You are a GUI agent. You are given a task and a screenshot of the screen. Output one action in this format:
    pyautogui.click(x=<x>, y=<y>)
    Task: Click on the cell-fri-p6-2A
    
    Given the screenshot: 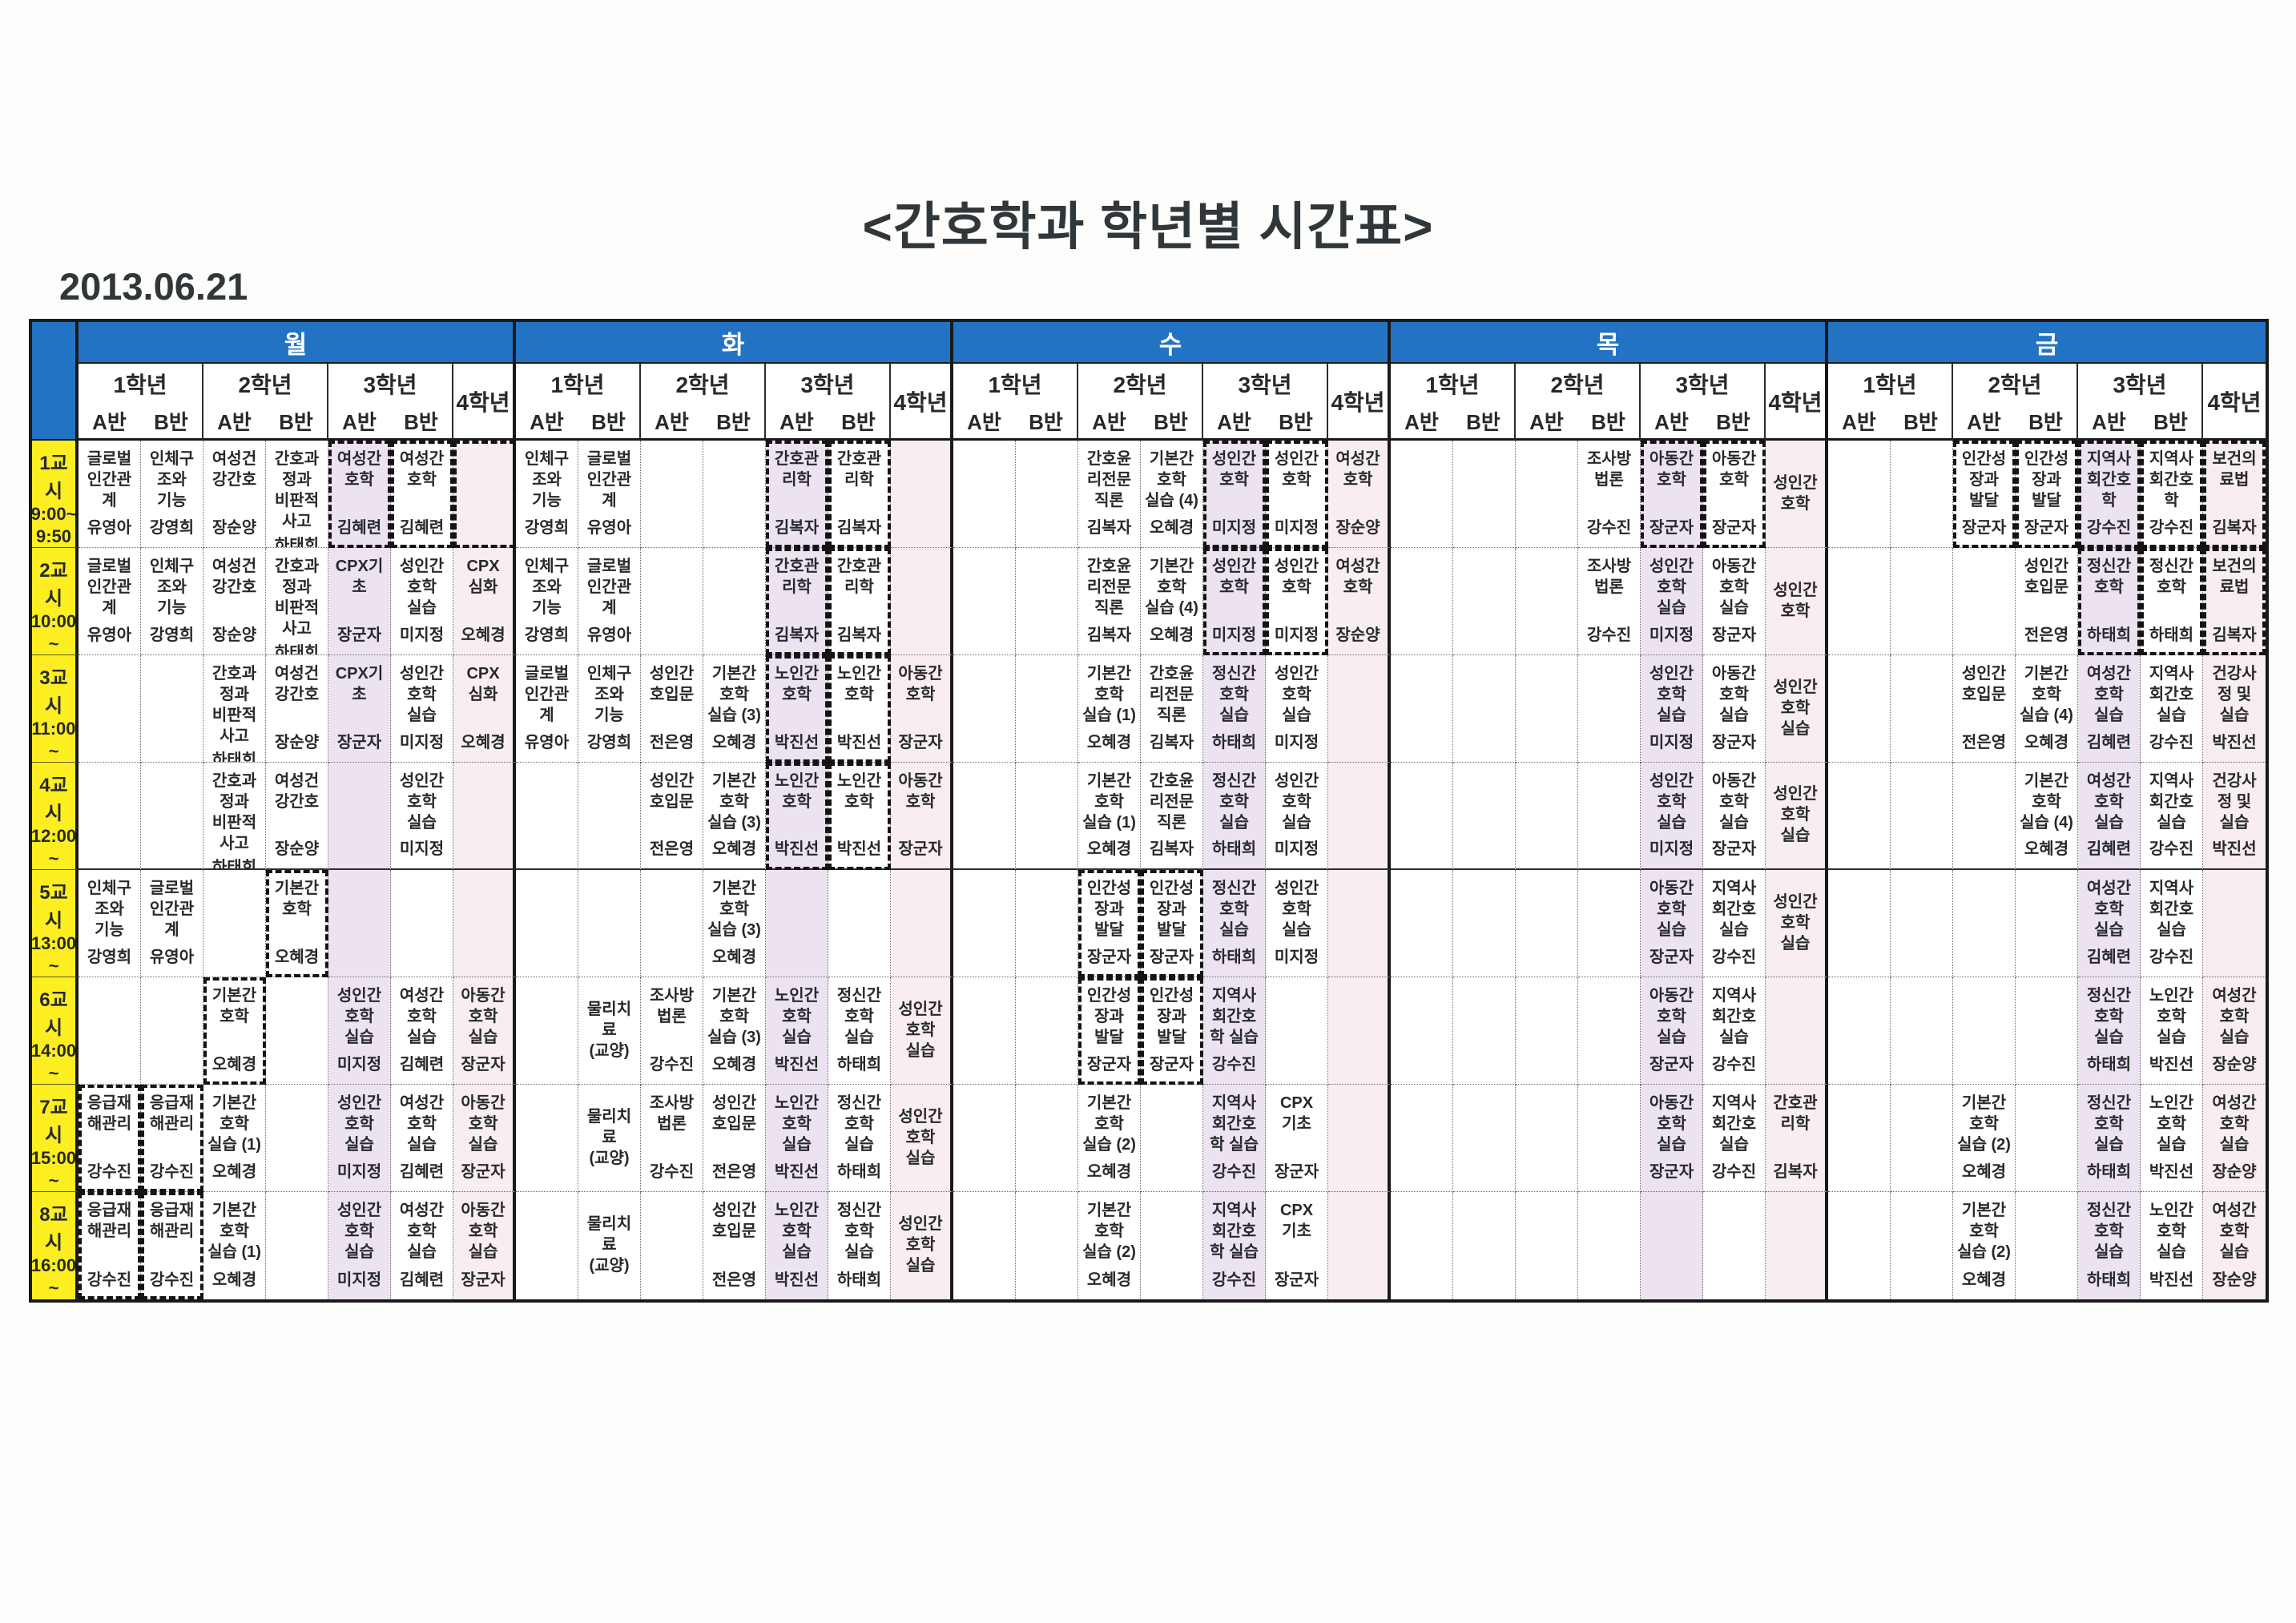 What is the action you would take?
    pyautogui.click(x=1984, y=1031)
    